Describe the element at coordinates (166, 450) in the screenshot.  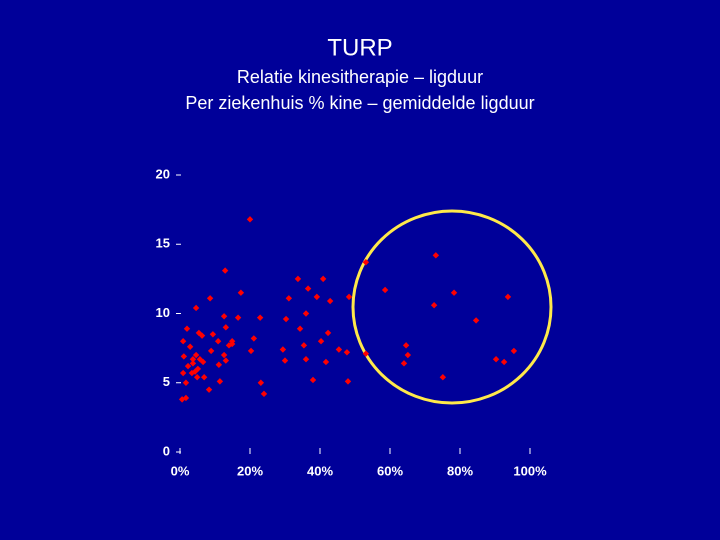
I see `y-tick-label: 0` at that location.